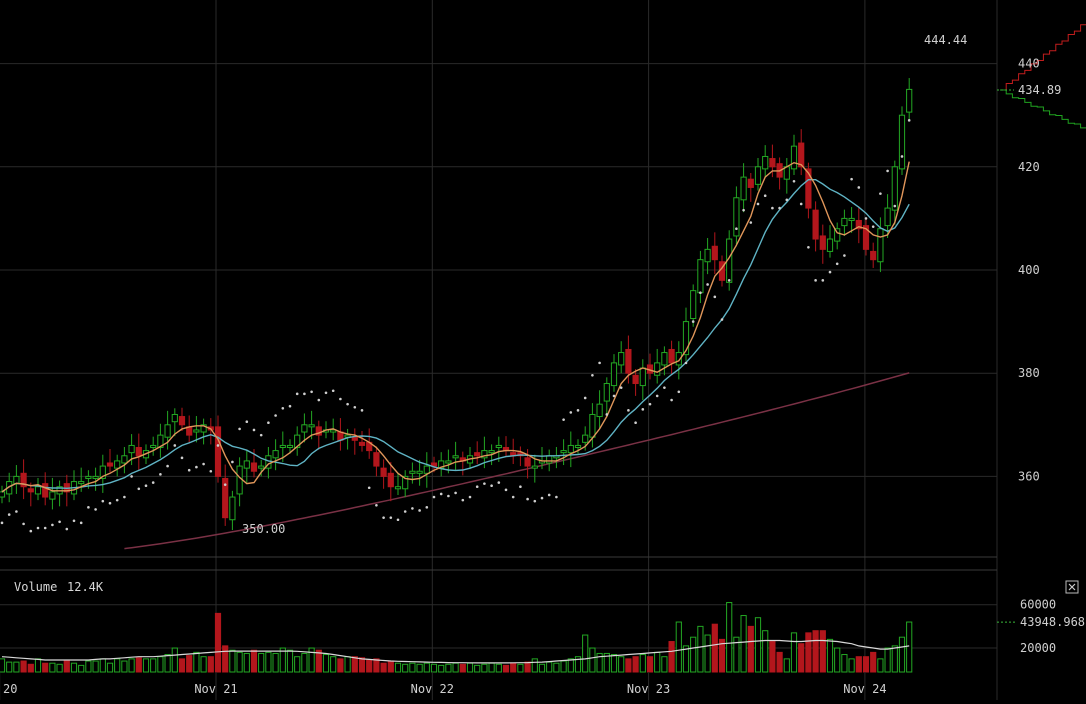  I want to click on ask-depth-line, so click(1043, 57).